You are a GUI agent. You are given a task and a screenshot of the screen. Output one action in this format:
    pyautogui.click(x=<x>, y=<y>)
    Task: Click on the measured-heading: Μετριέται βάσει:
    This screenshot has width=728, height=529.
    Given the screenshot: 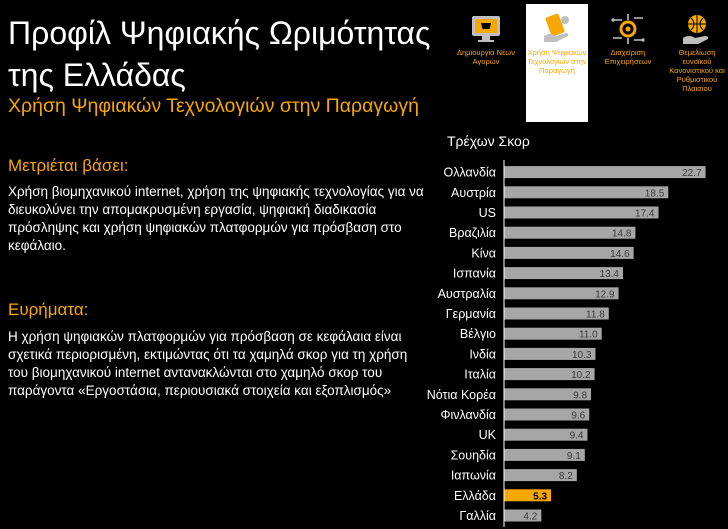 What is the action you would take?
    pyautogui.click(x=68, y=165)
    